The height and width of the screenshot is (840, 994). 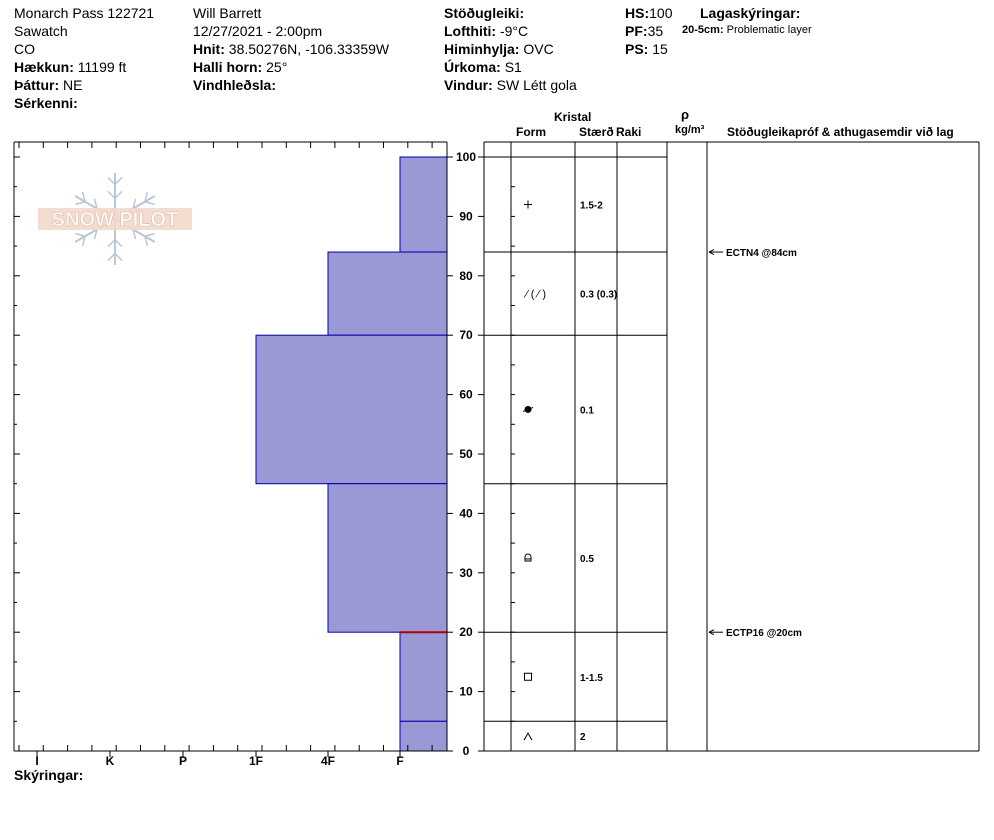 I want to click on layer-size: 0.1, so click(x=587, y=410).